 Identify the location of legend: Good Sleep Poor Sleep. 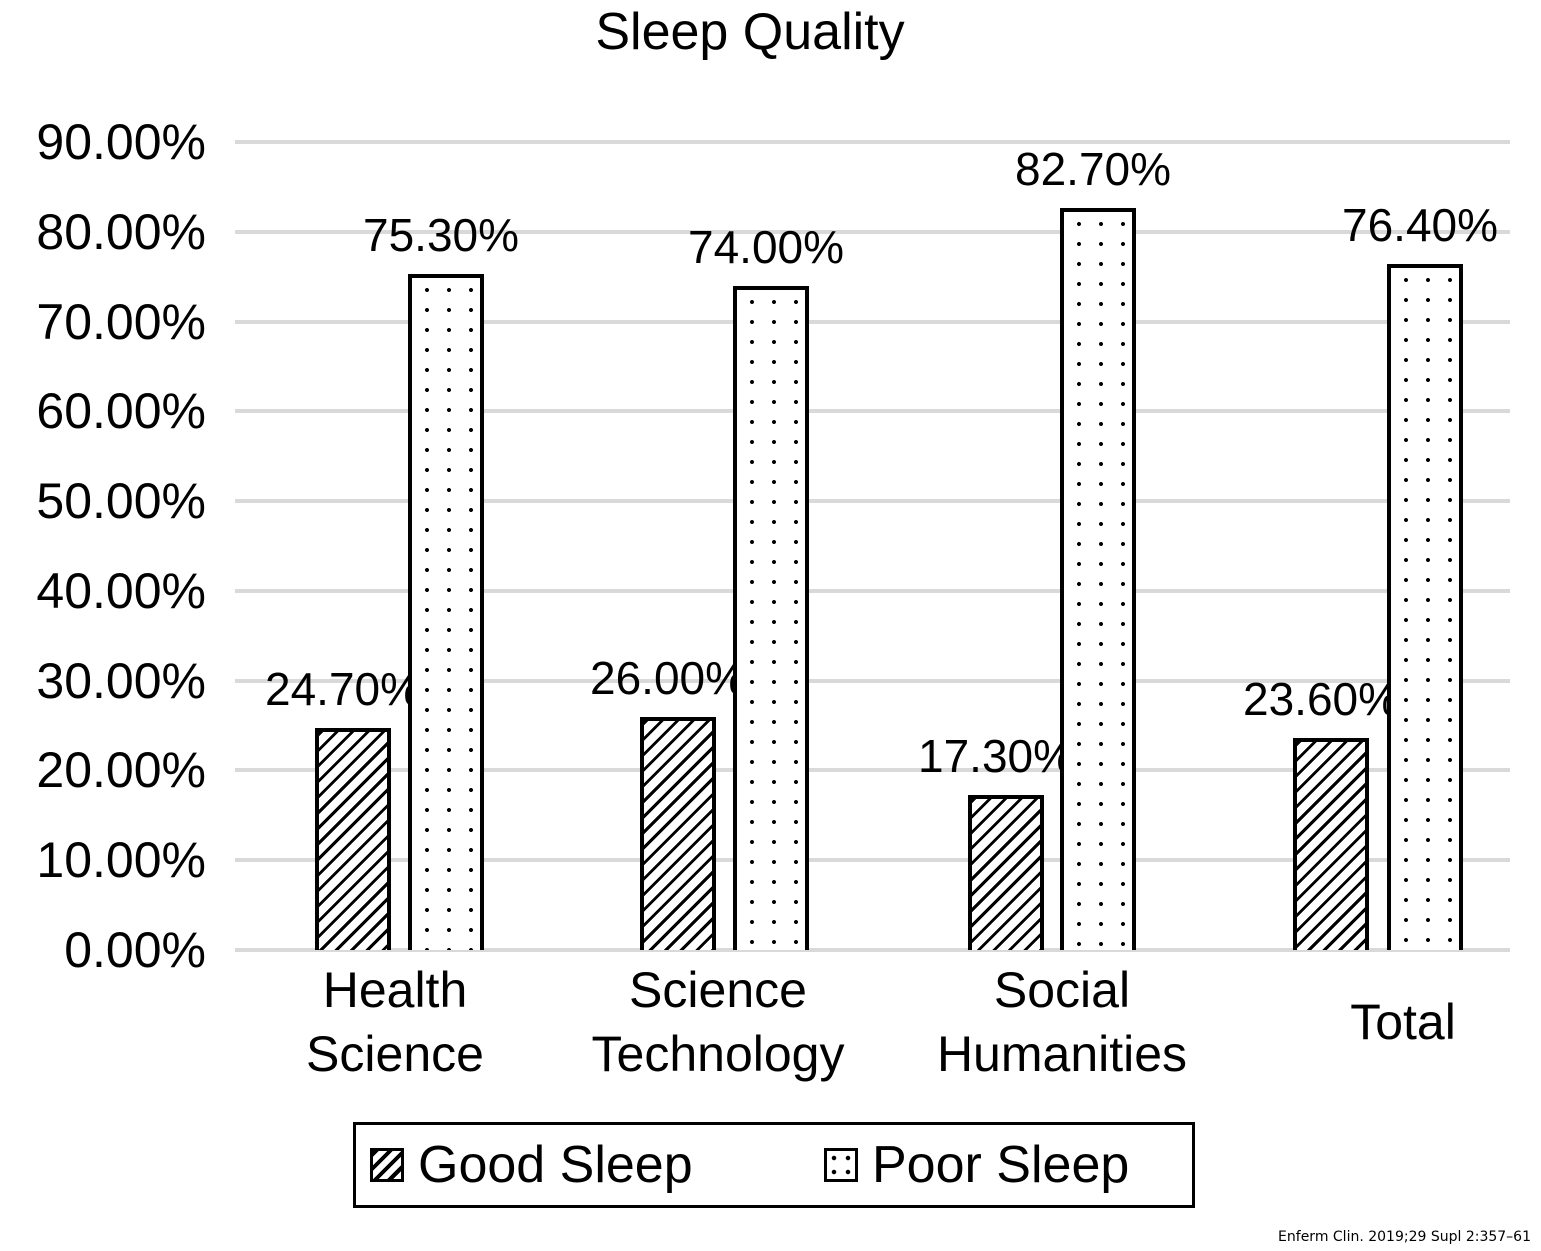
(774, 1165).